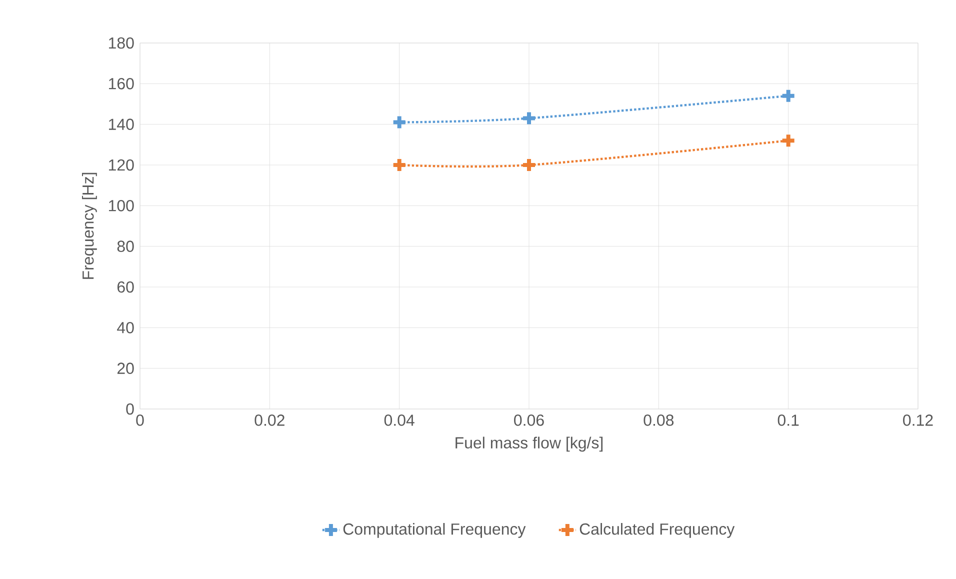 This screenshot has width=956, height=579. I want to click on y-tick-label: 20, so click(125, 368).